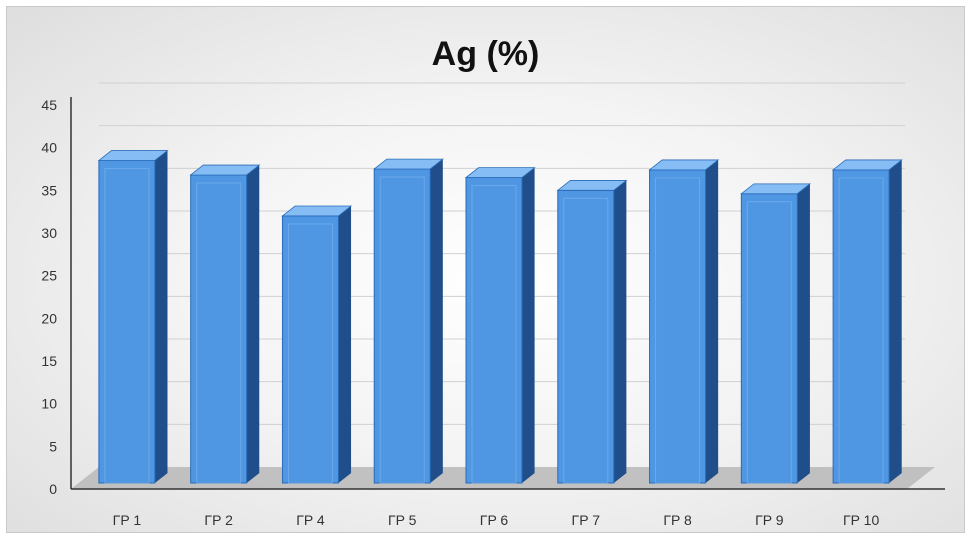 The width and height of the screenshot is (973, 539). Describe the element at coordinates (586, 520) in the screenshot. I see `x-tick-label: ΓΡ 7` at that location.